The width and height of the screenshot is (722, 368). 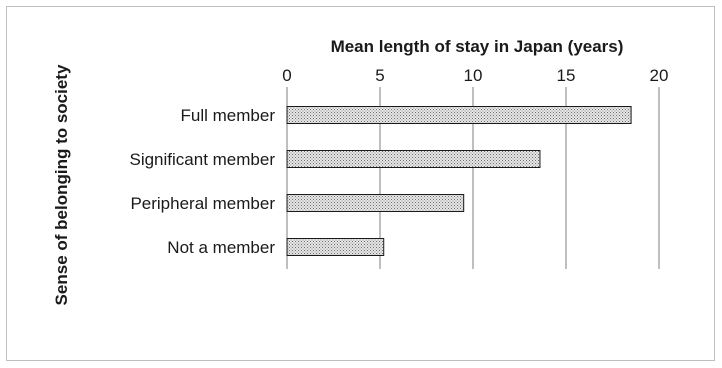 What do you see at coordinates (566, 75) in the screenshot?
I see `x-tick-label: 15` at bounding box center [566, 75].